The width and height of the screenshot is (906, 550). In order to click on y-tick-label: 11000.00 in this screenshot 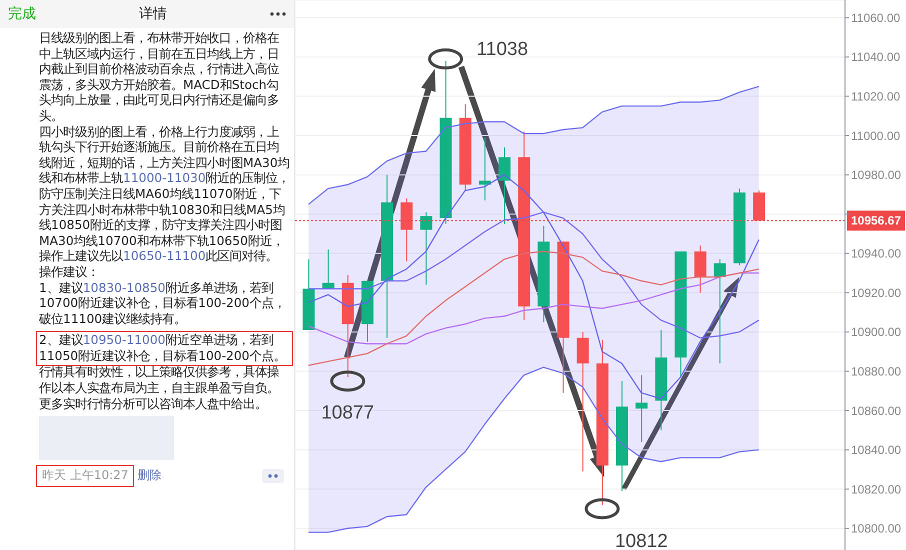, I will do `click(875, 135)`.